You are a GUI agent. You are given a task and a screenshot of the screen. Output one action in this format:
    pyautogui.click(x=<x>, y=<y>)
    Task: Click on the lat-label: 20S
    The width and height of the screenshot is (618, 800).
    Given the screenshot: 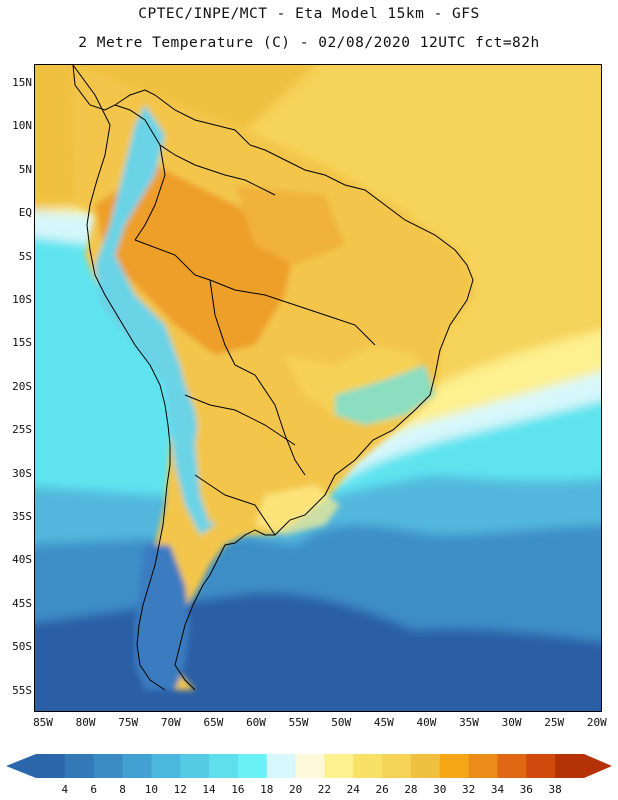 What is the action you would take?
    pyautogui.click(x=22, y=386)
    